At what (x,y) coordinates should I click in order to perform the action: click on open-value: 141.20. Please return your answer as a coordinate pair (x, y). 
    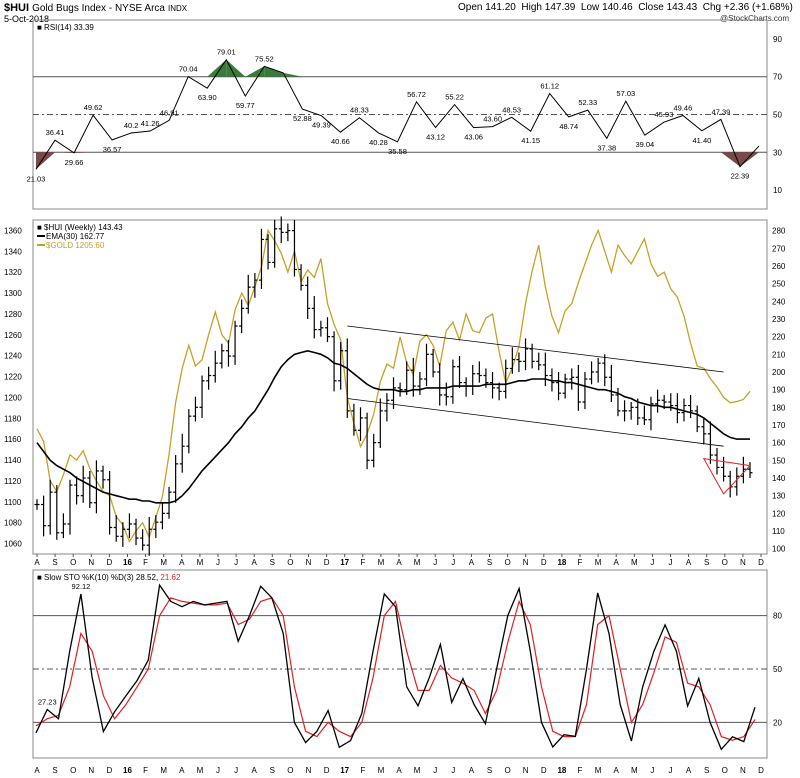
    Looking at the image, I should click on (500, 7).